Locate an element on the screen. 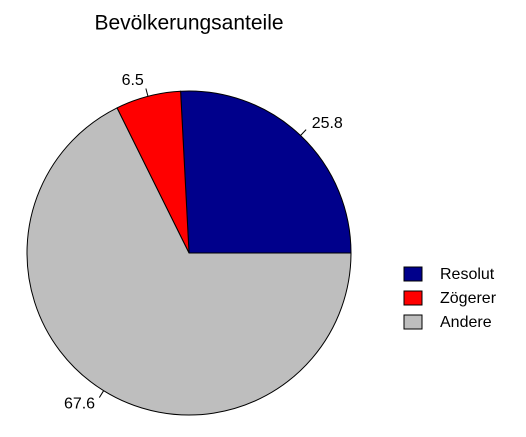 Image resolution: width=526 pixels, height=437 pixels. data-label: 6.5 is located at coordinates (133, 80).